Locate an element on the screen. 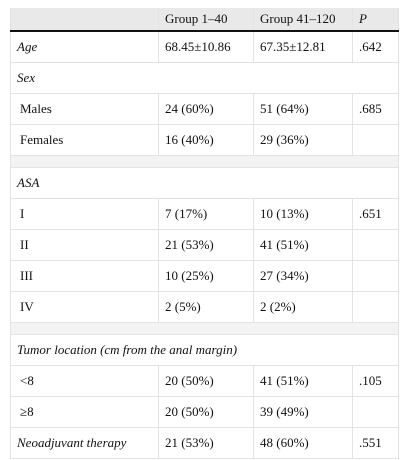  cell: 2 (5%) is located at coordinates (206, 307).